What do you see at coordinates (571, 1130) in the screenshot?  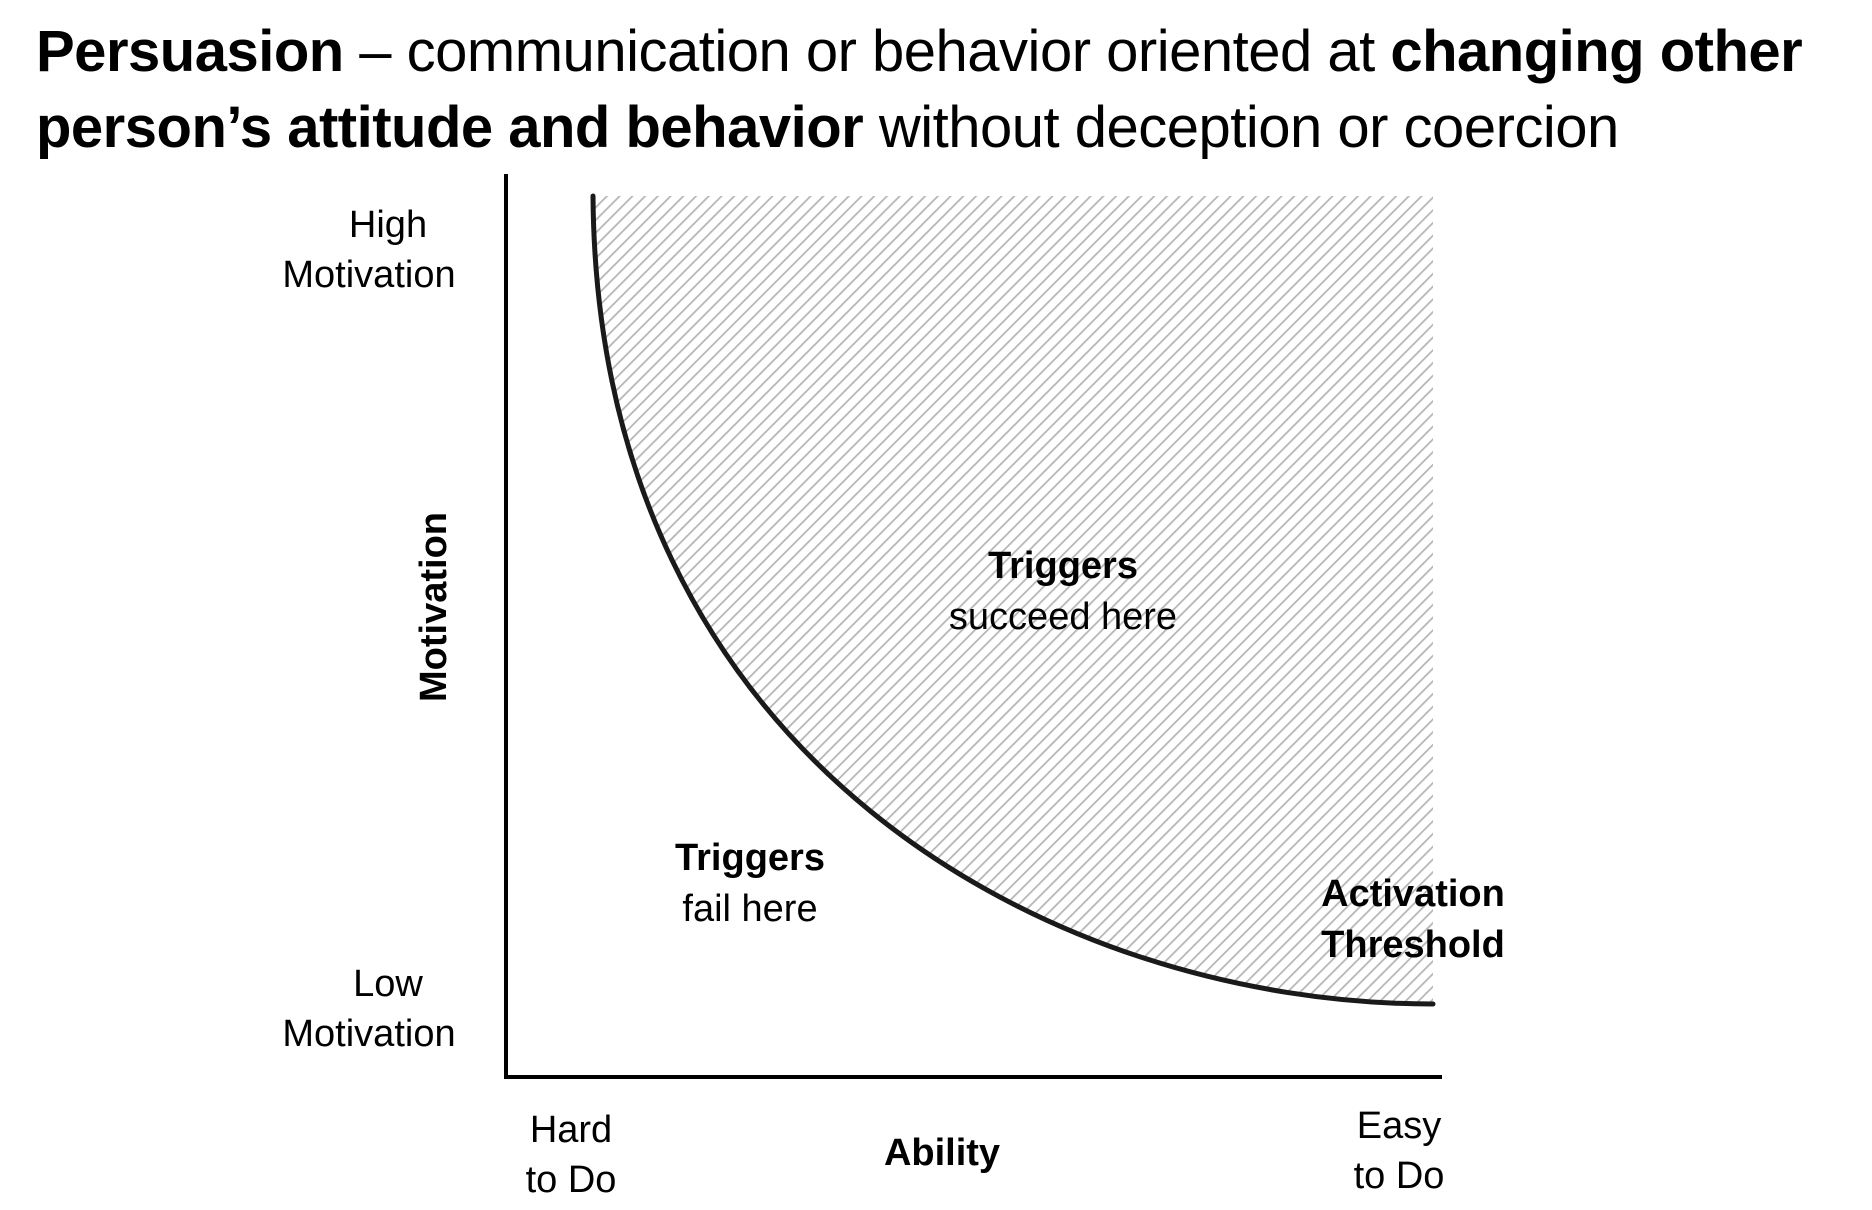 I see `x-axis-left-label-line1: Hard` at bounding box center [571, 1130].